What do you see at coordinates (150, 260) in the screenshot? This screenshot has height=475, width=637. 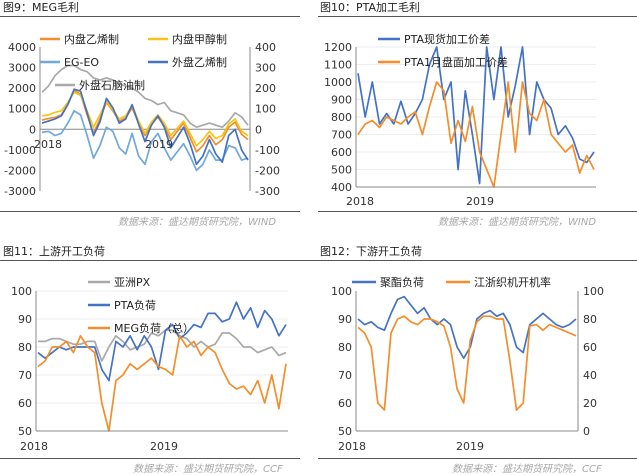 I see `chart3-title-rule` at bounding box center [150, 260].